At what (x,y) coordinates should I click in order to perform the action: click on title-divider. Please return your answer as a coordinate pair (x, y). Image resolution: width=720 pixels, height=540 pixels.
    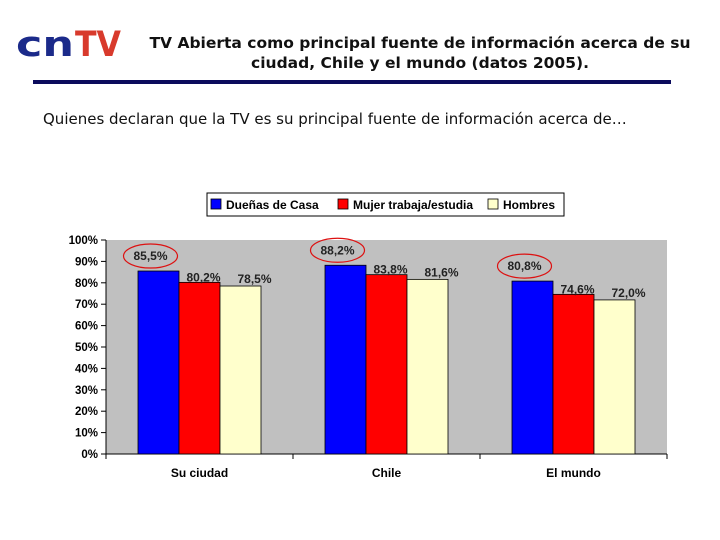
    Looking at the image, I should click on (352, 82).